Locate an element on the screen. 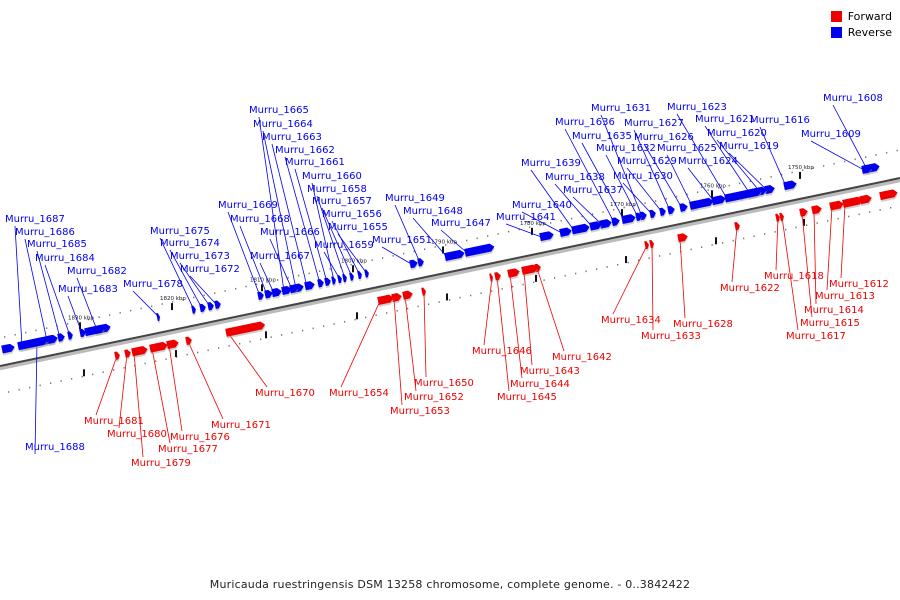 This screenshot has height=600, width=900. gene-label-Murru_1613: Murru_1613 is located at coordinates (845, 296).